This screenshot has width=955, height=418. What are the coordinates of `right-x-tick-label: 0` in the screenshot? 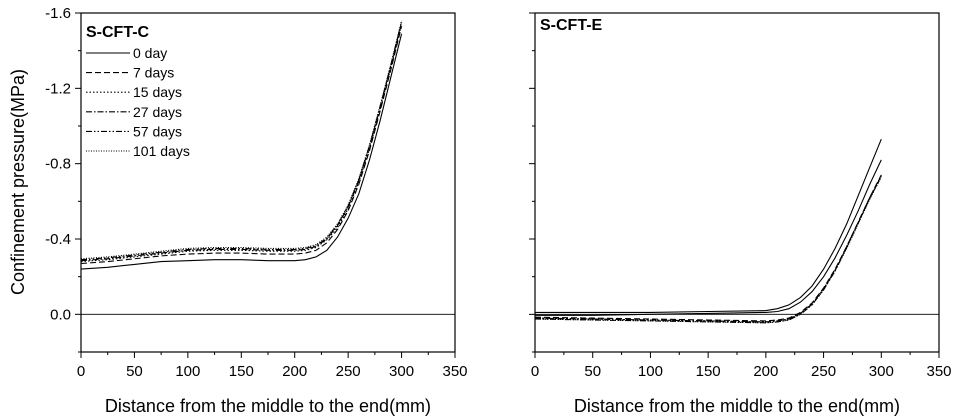 It's located at (535, 371).